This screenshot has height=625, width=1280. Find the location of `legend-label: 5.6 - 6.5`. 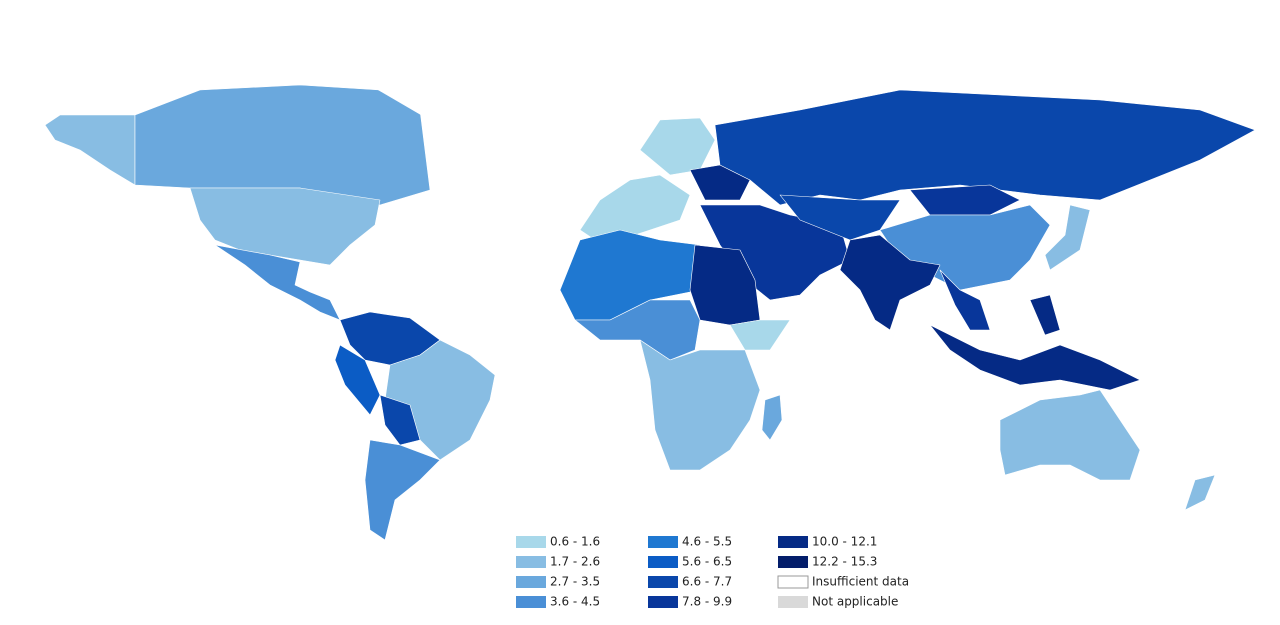

legend-label: 5.6 - 6.5 is located at coordinates (707, 562).